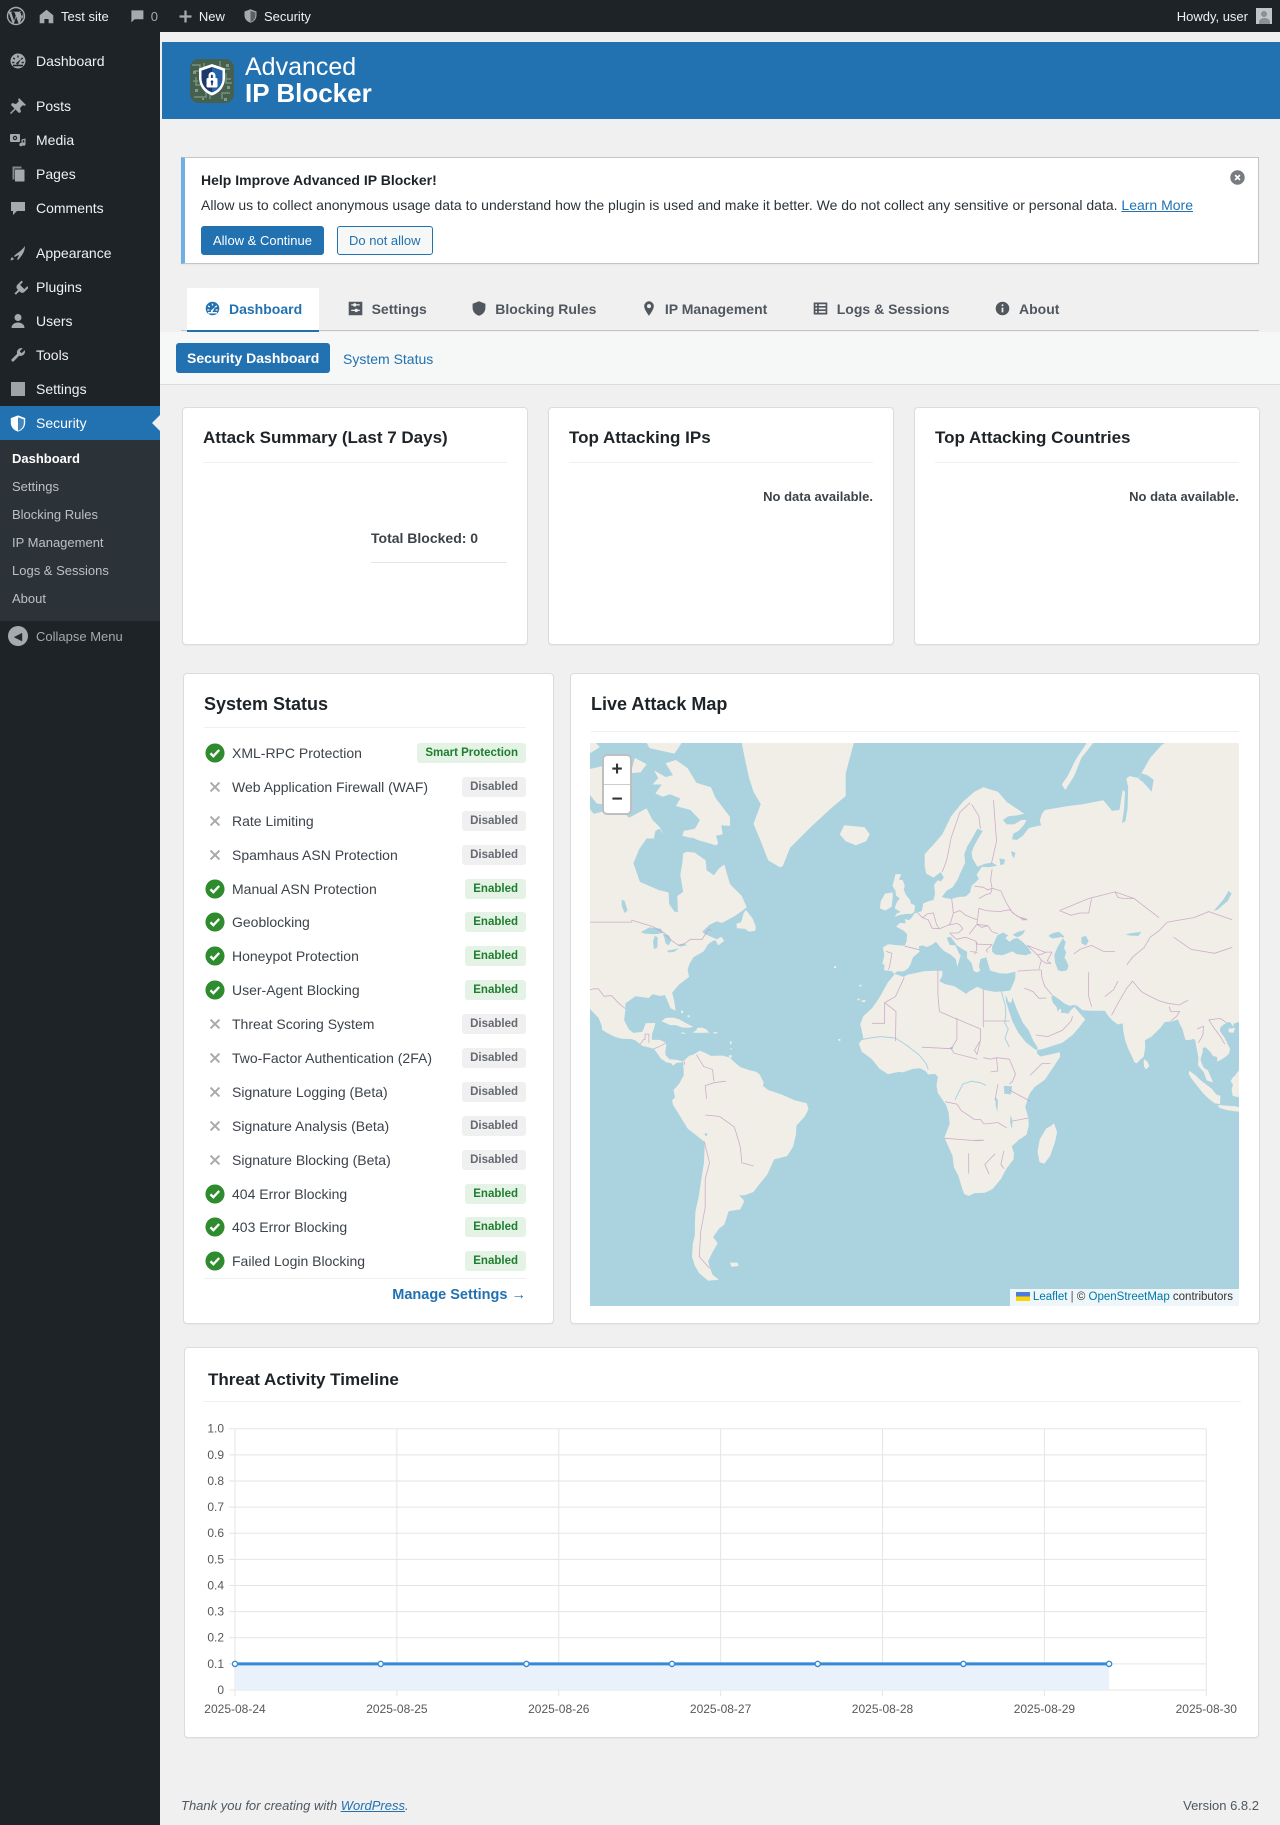 Image resolution: width=1280 pixels, height=1825 pixels. Describe the element at coordinates (303, 1379) in the screenshot. I see `svg-text: Threat Activity Timeline` at that location.